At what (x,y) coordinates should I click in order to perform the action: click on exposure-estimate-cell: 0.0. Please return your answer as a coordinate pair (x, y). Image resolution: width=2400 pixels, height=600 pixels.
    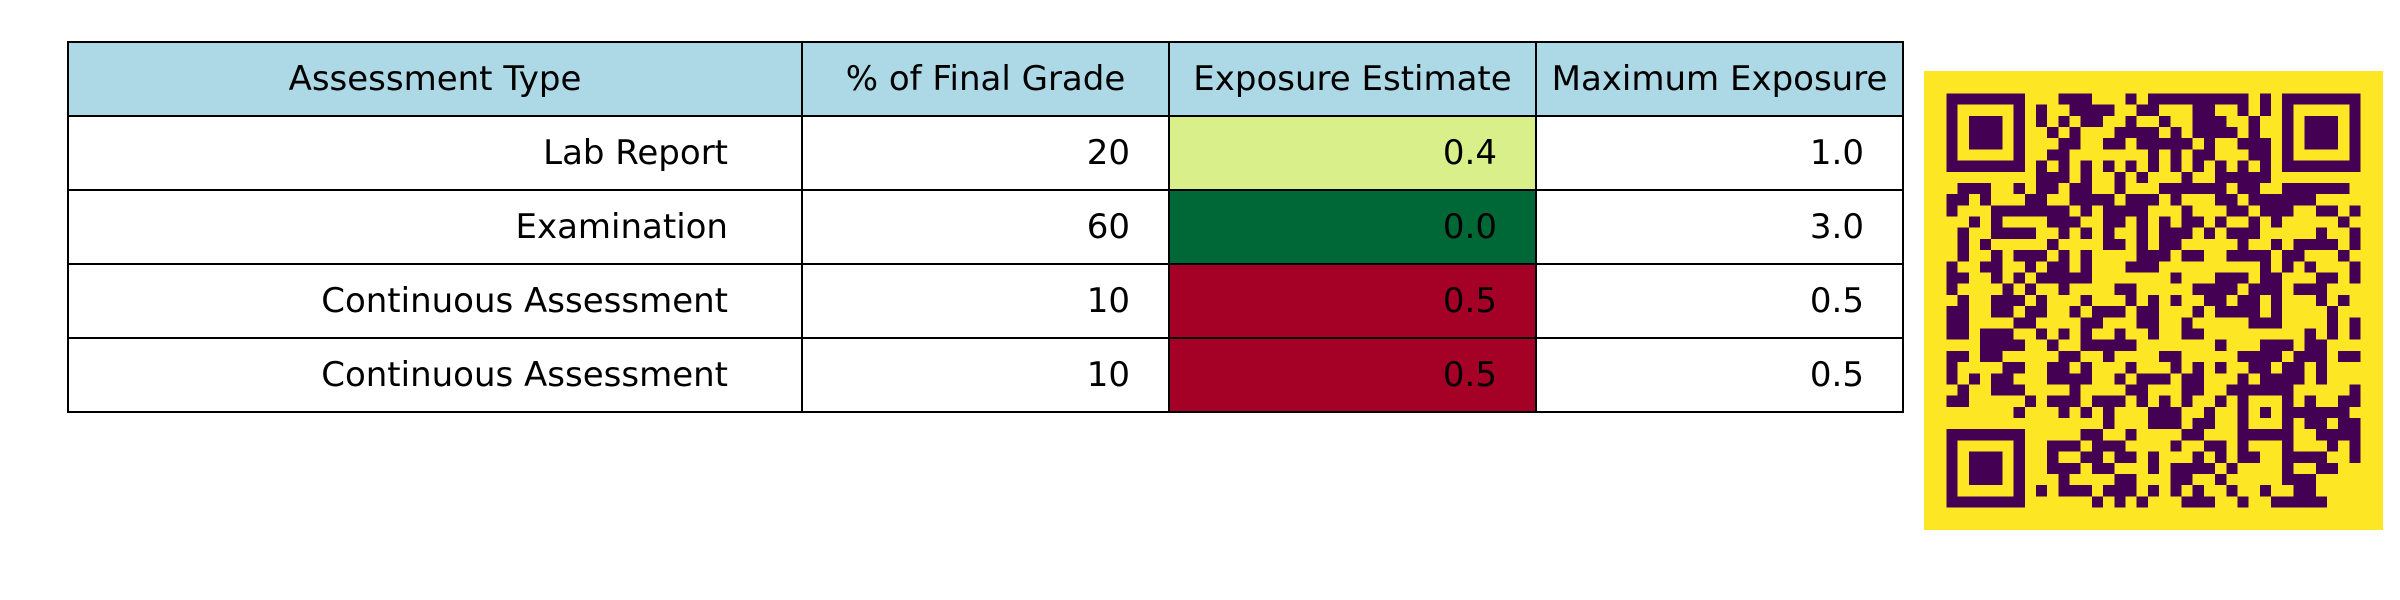
    Looking at the image, I should click on (1352, 227).